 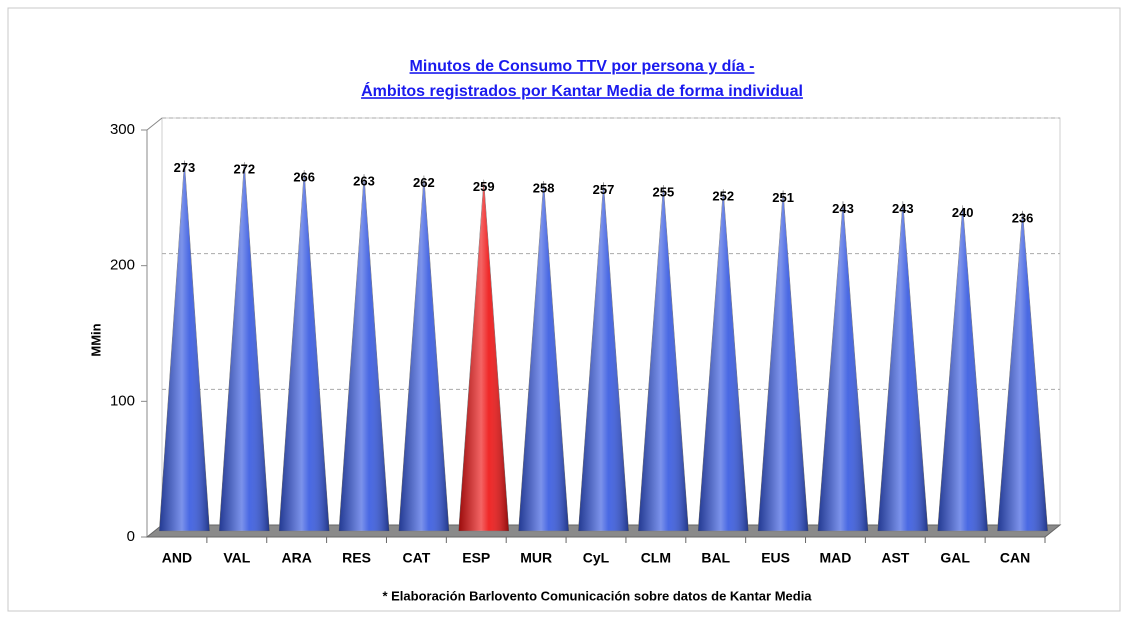 I want to click on value-label: 236, so click(x=1023, y=217).